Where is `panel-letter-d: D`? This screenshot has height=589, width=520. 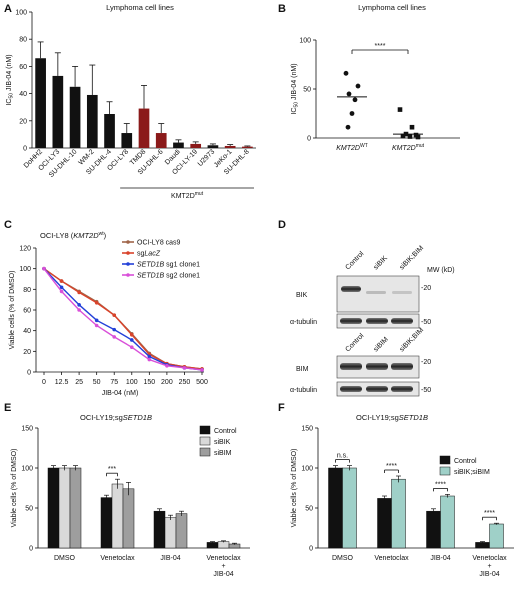 panel-letter-d: D is located at coordinates (282, 225).